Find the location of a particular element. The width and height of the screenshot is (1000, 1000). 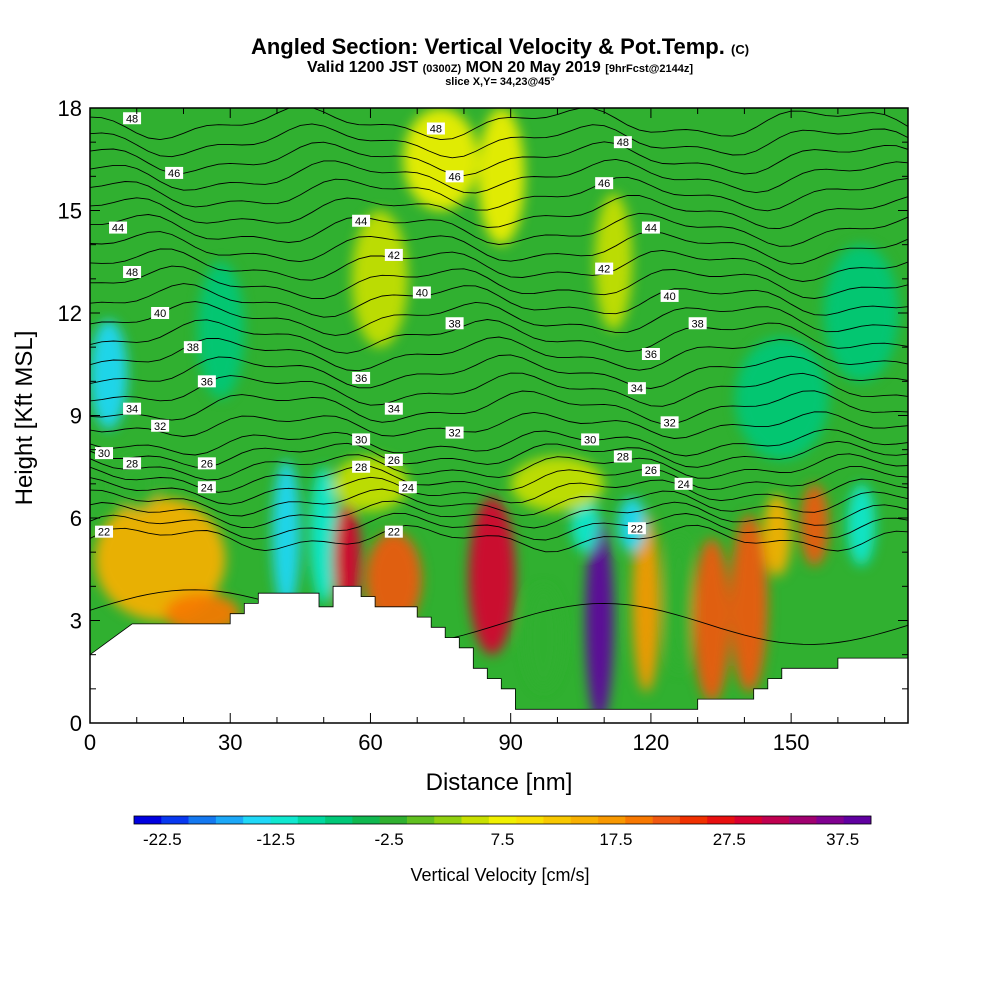

y-tick-label: 15 is located at coordinates (70, 211).